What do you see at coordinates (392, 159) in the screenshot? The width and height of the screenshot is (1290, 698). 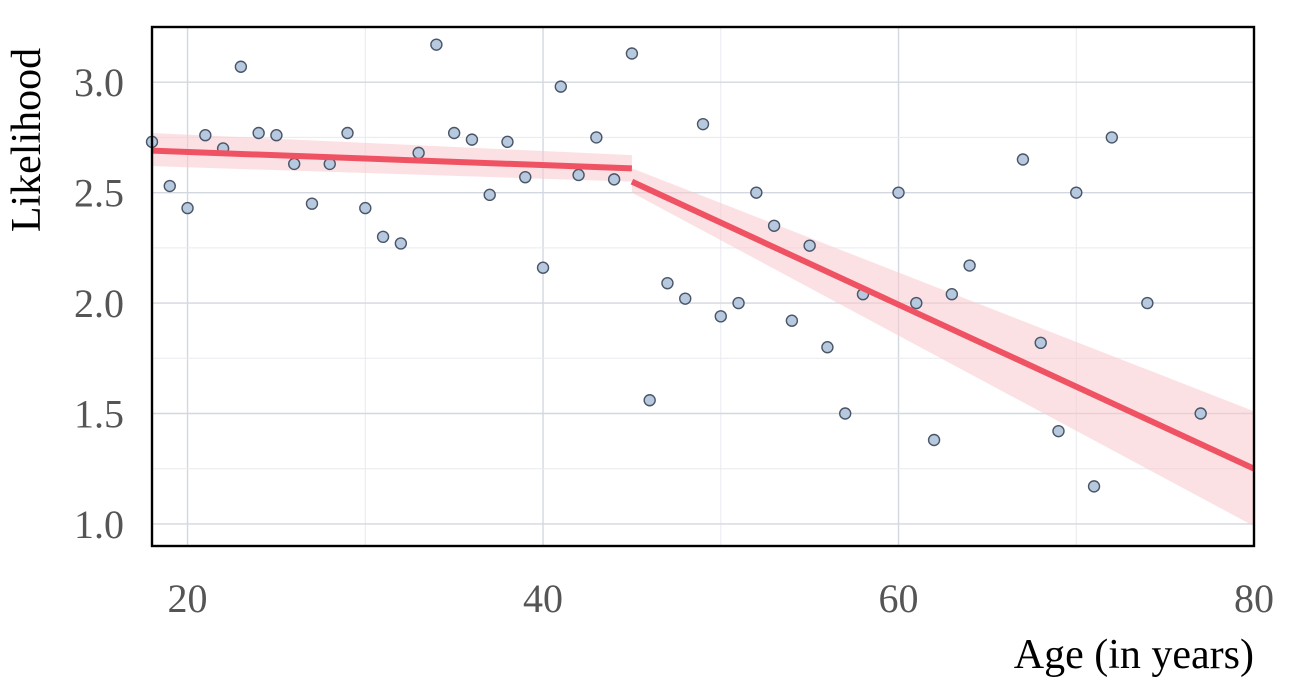 I see `trend-line` at bounding box center [392, 159].